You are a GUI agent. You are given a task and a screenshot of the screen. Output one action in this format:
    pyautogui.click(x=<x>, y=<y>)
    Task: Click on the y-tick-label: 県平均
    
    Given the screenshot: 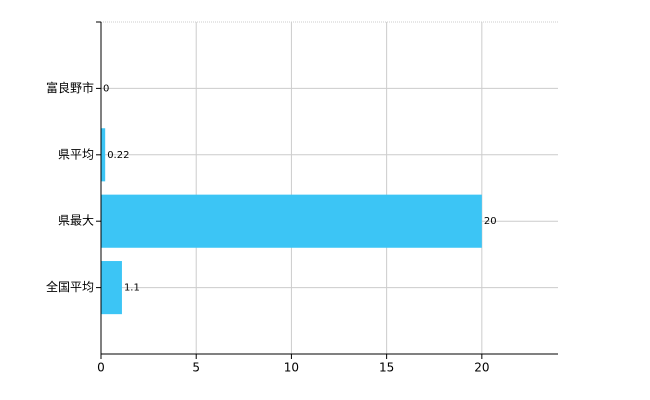 What is the action you would take?
    pyautogui.click(x=76, y=154)
    